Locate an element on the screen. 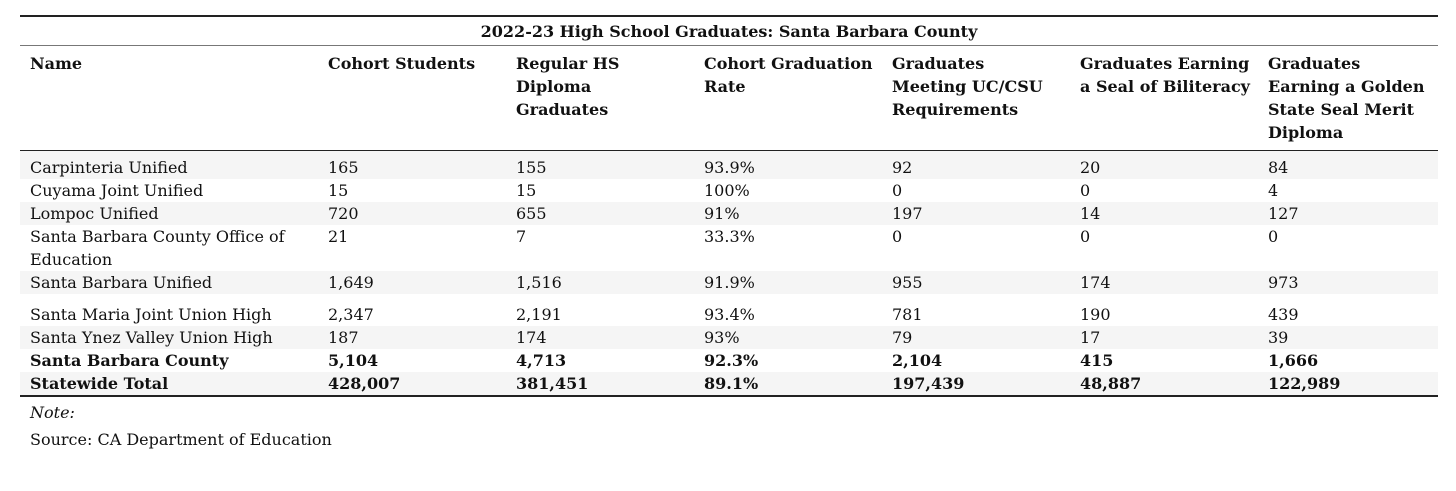 The image size is (1456, 491). cell-name: Santa Barbara County is located at coordinates (129, 360).